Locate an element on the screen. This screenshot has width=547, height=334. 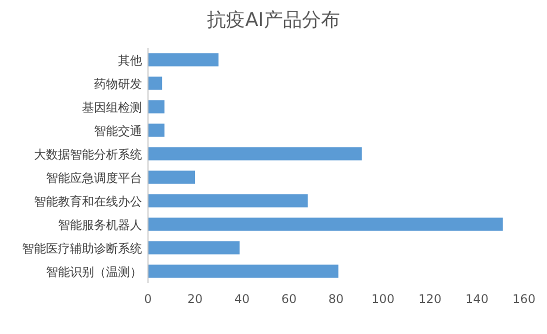
y-tick-label: 智能识别（温测） is located at coordinates (94, 271).